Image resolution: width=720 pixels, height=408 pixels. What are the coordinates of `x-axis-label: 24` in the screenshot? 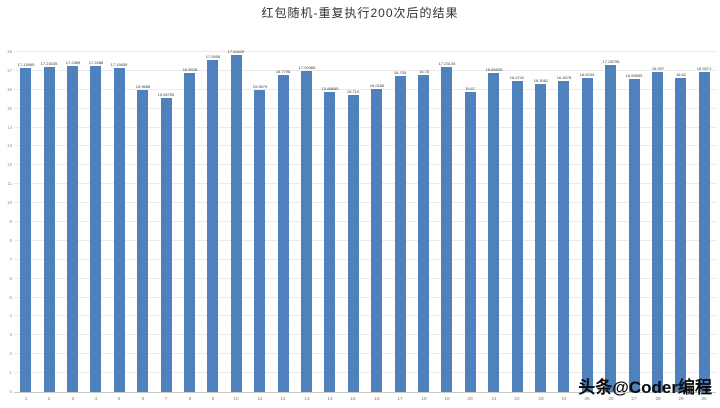 It's located at (564, 399).